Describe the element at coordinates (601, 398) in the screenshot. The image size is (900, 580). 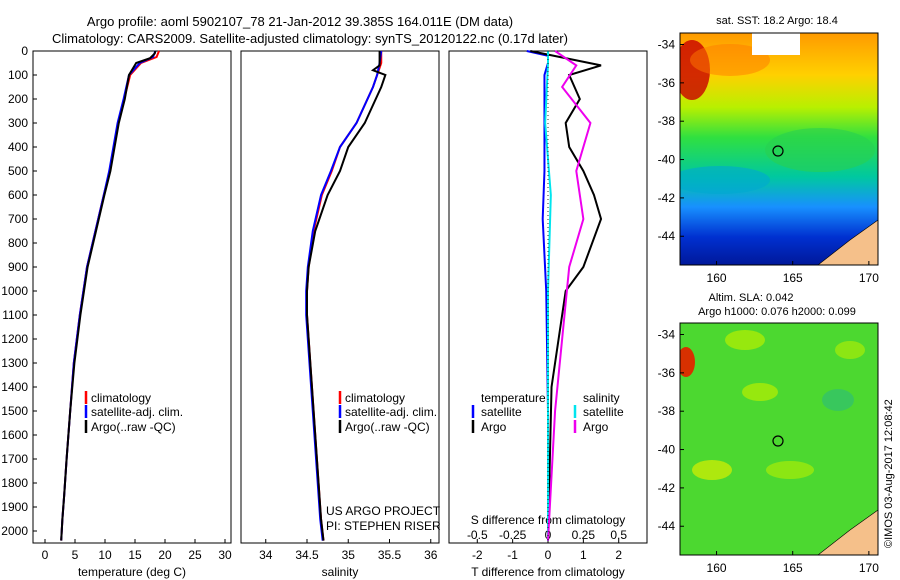
I see `legend-header-salinity: salinity` at that location.